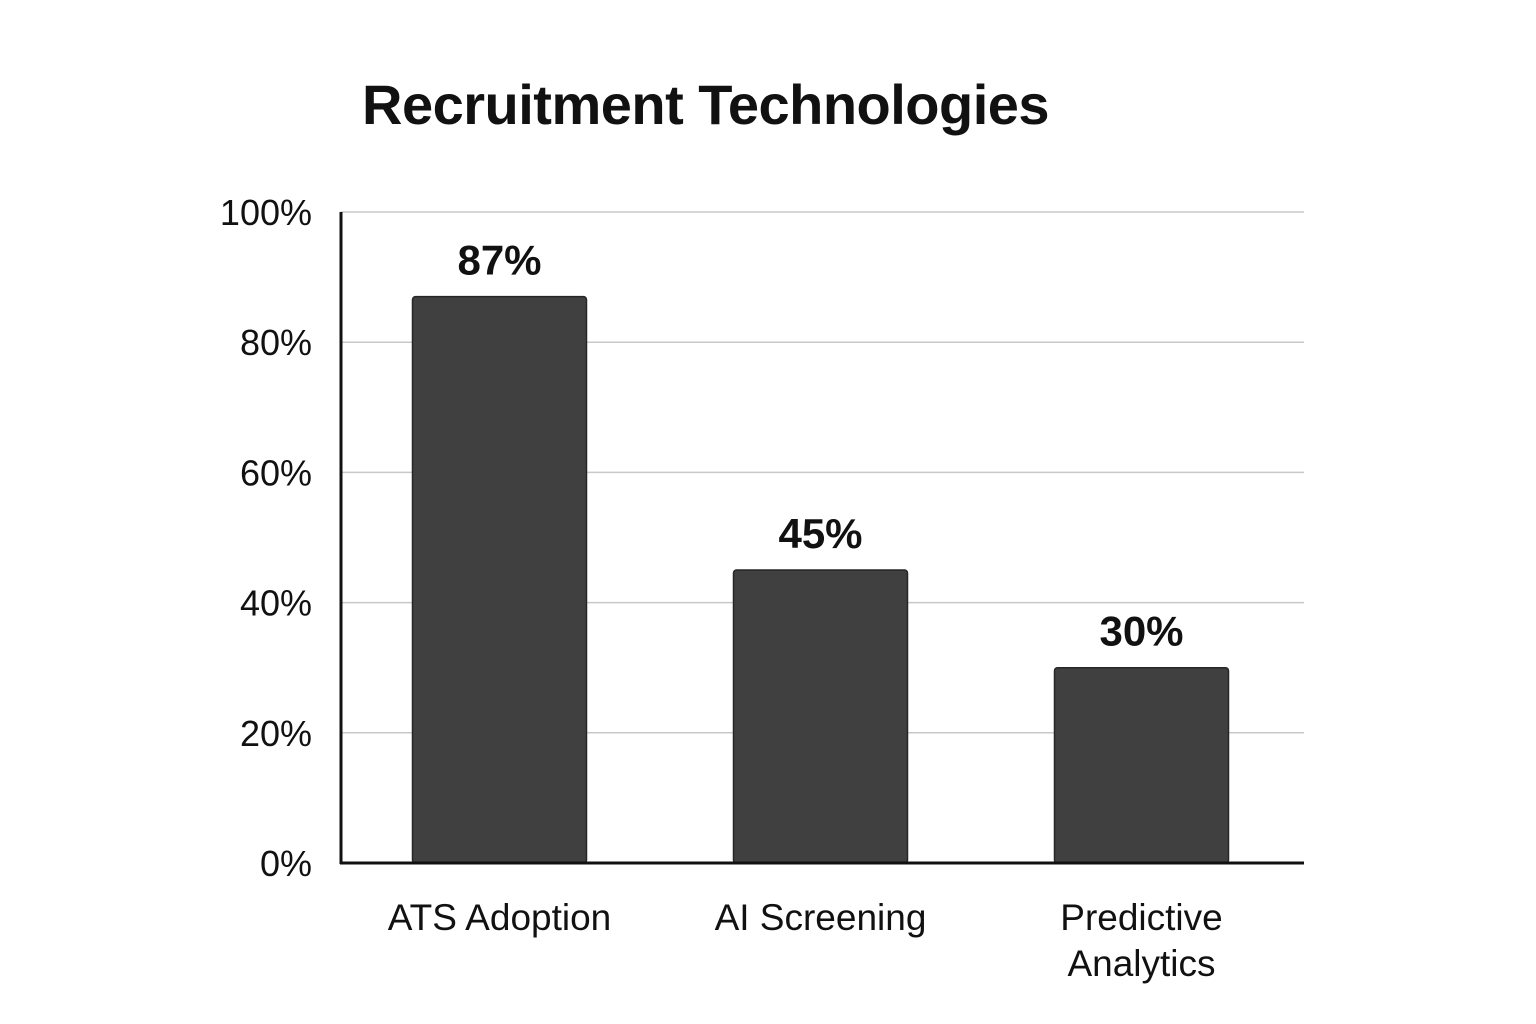 This screenshot has width=1536, height=1024. Describe the element at coordinates (276, 342) in the screenshot. I see `y-tick-label: 80%` at that location.